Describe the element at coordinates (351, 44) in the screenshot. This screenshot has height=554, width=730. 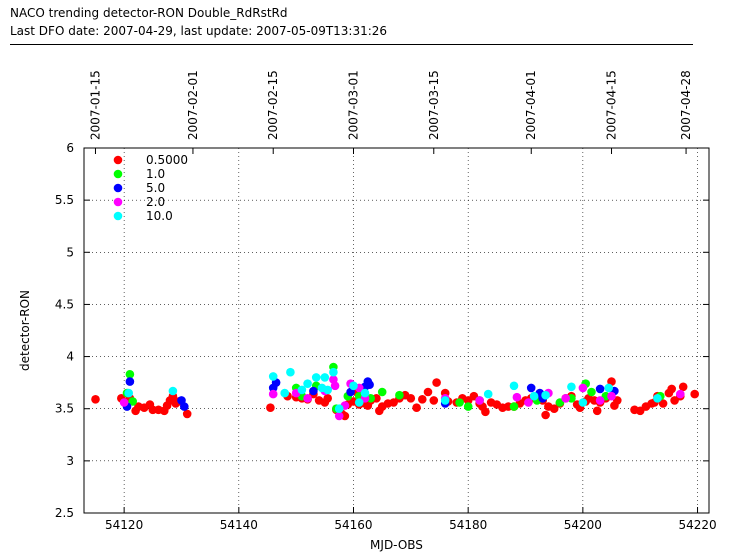
I see `header-divider` at that location.